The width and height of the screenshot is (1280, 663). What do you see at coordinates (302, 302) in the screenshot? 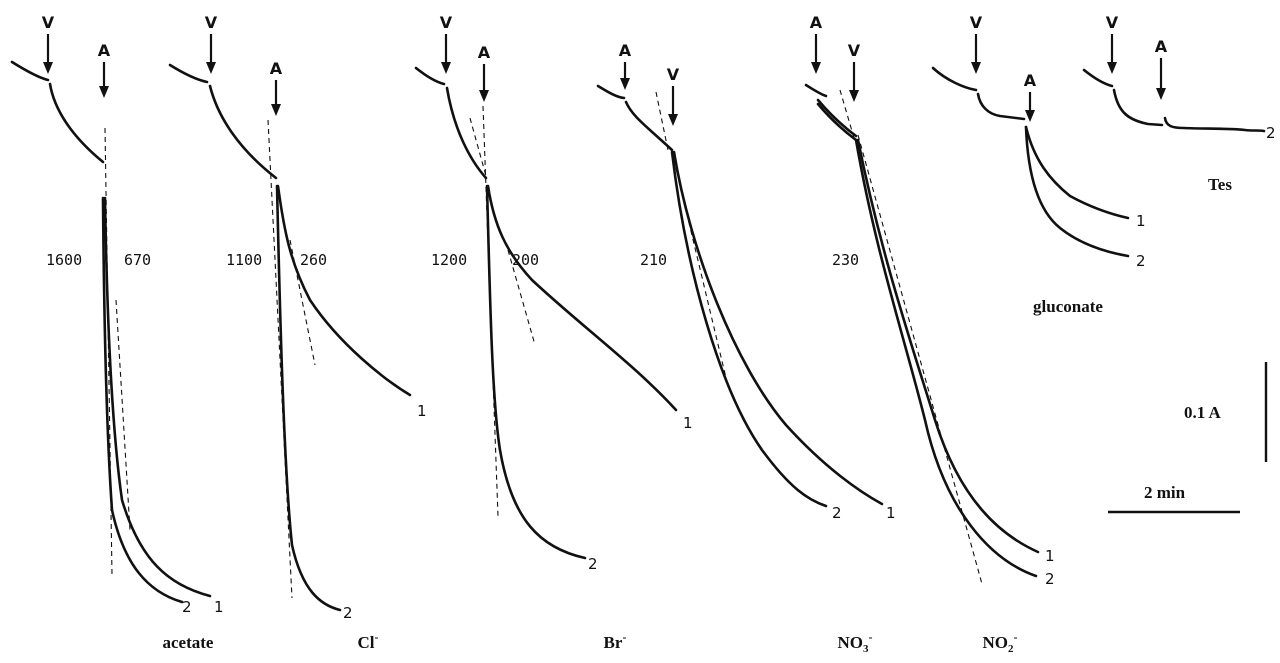
I see `dash-chloride-secondary` at bounding box center [302, 302].